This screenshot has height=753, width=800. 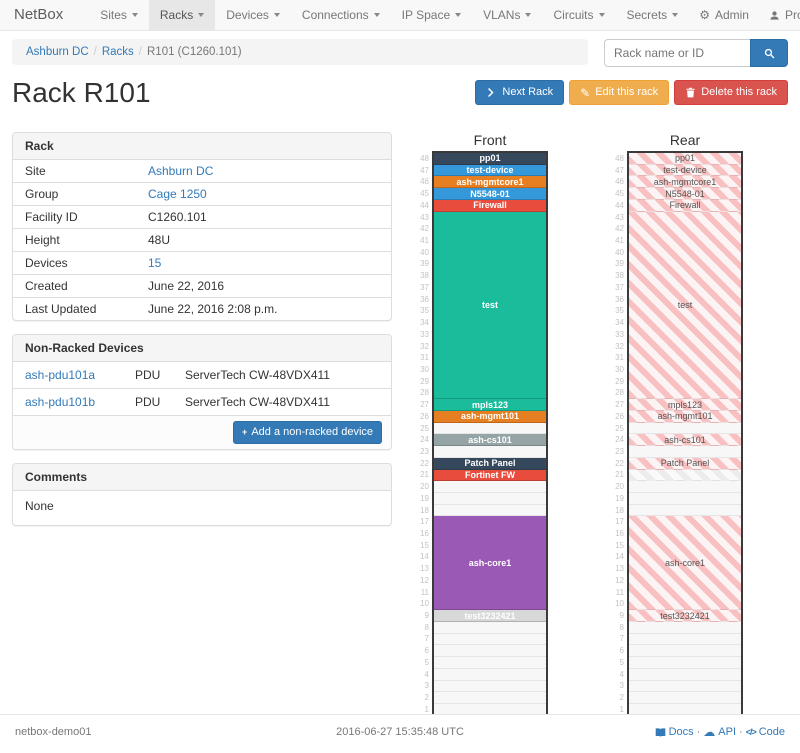 I want to click on comments-body: None, so click(x=39, y=506).